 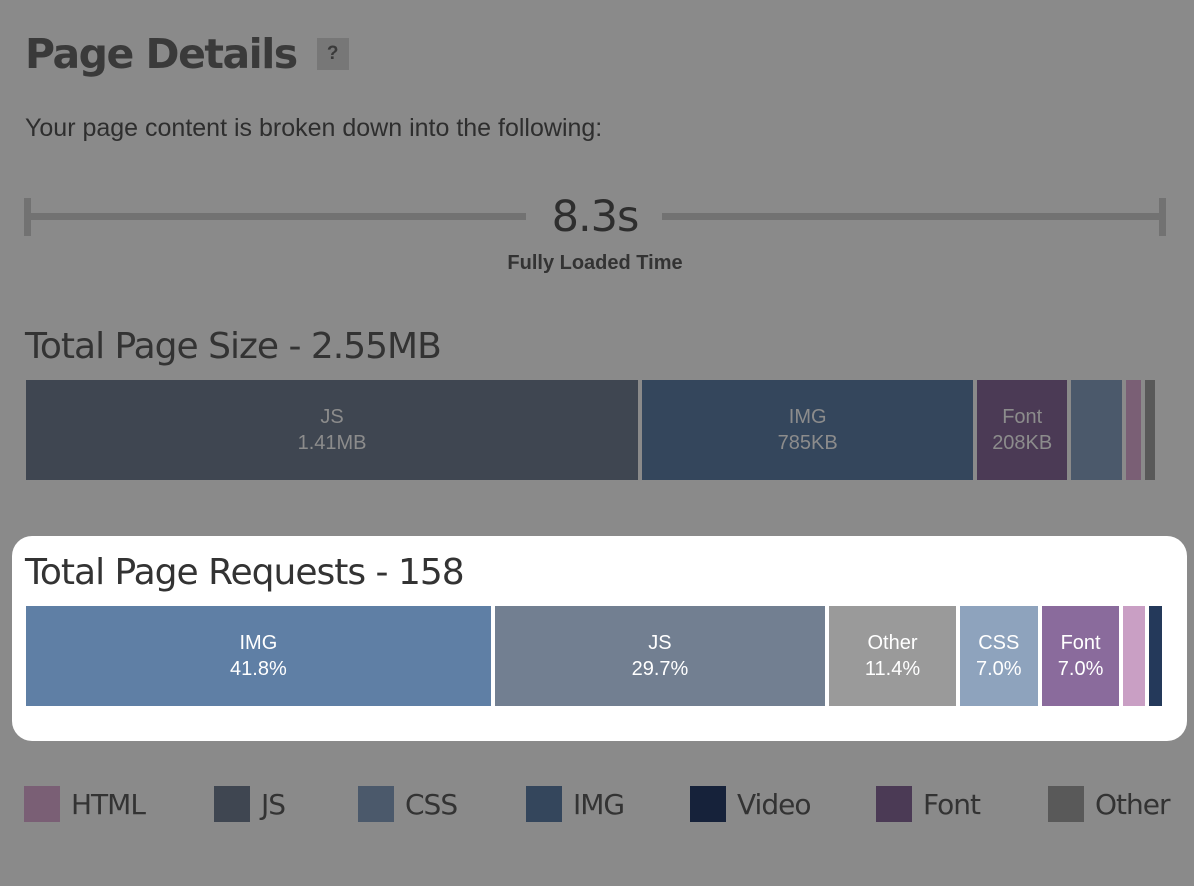 I want to click on legend-item-font: Font, so click(x=928, y=804).